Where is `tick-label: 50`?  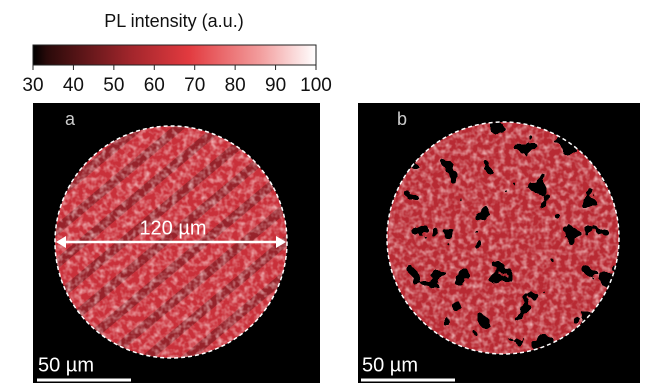 tick-label: 50 is located at coordinates (113, 85).